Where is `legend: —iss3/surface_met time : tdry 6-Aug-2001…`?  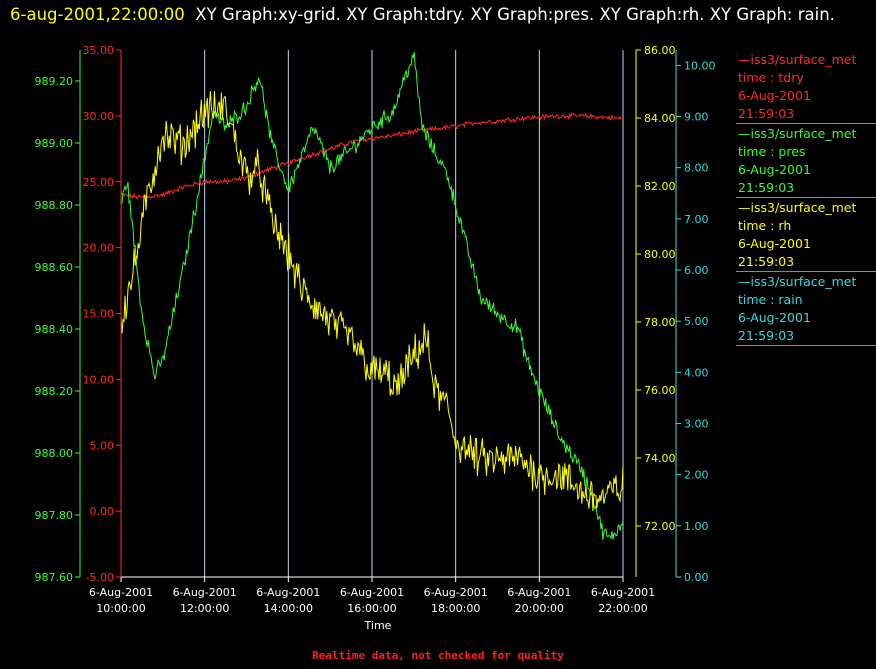
legend: —iss3/surface_met time : tdry 6-Aug-2001… is located at coordinates (806, 198).